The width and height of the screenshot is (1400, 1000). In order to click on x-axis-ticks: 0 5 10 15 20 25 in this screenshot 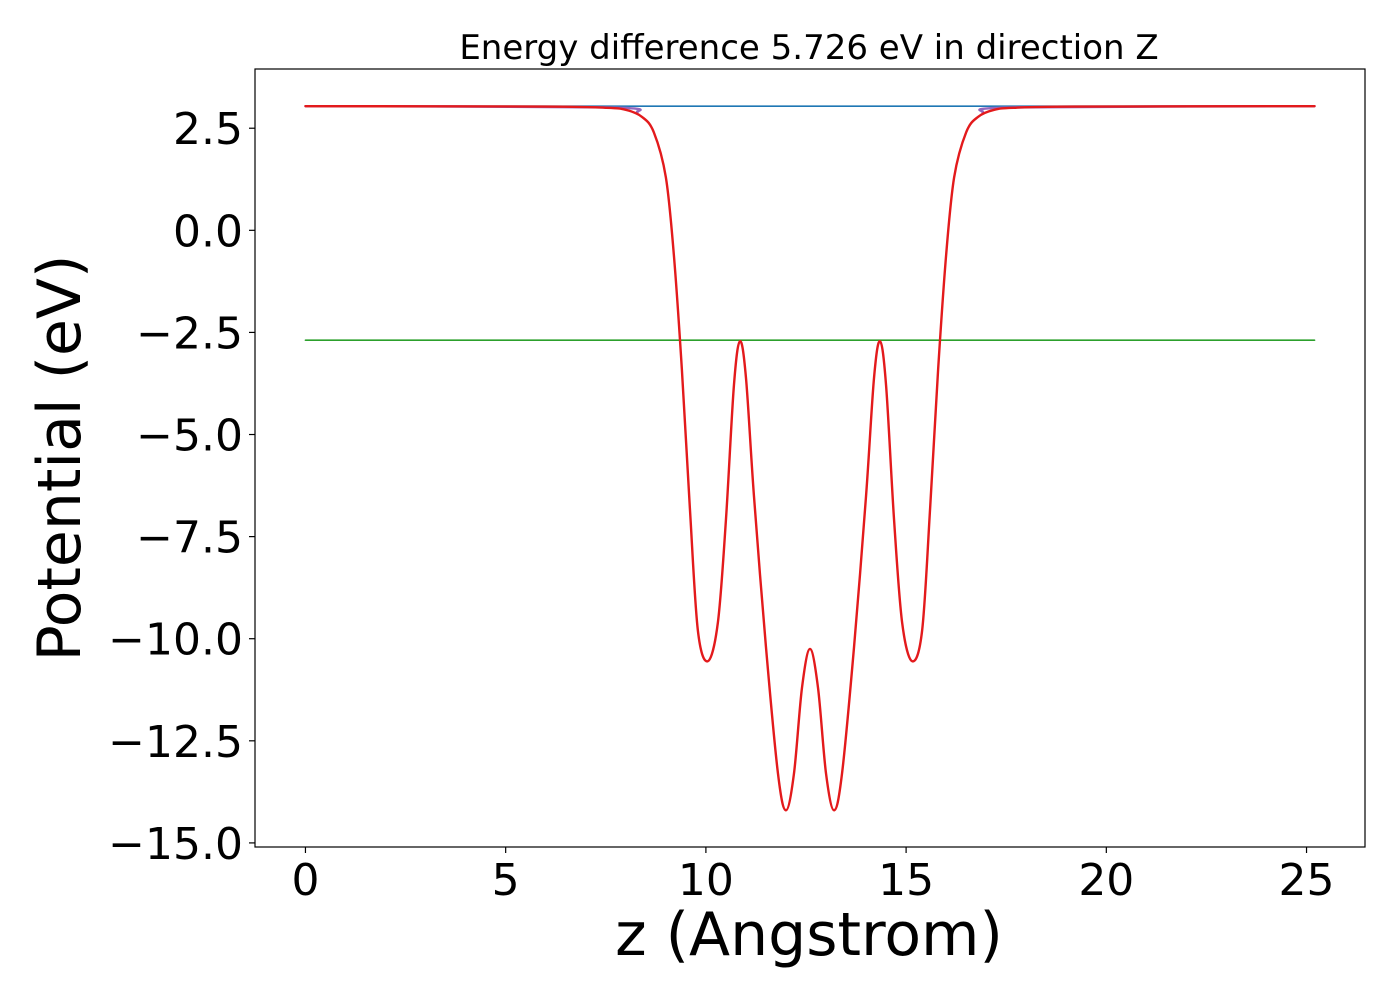, I will do `click(813, 876)`.